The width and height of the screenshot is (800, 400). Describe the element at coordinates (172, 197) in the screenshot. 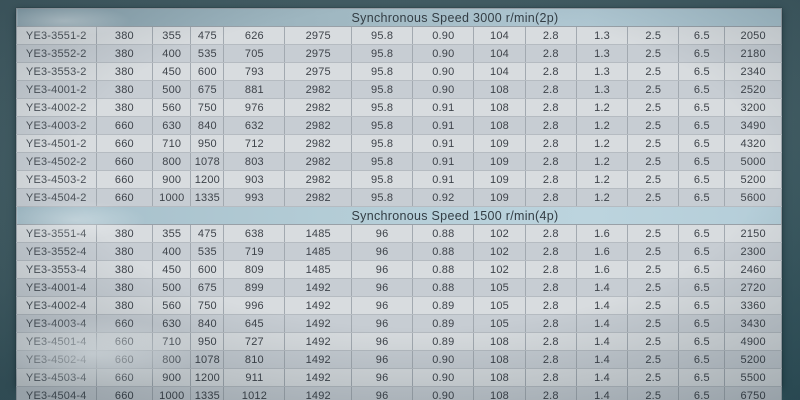

I see `value-cell: 1000` at that location.